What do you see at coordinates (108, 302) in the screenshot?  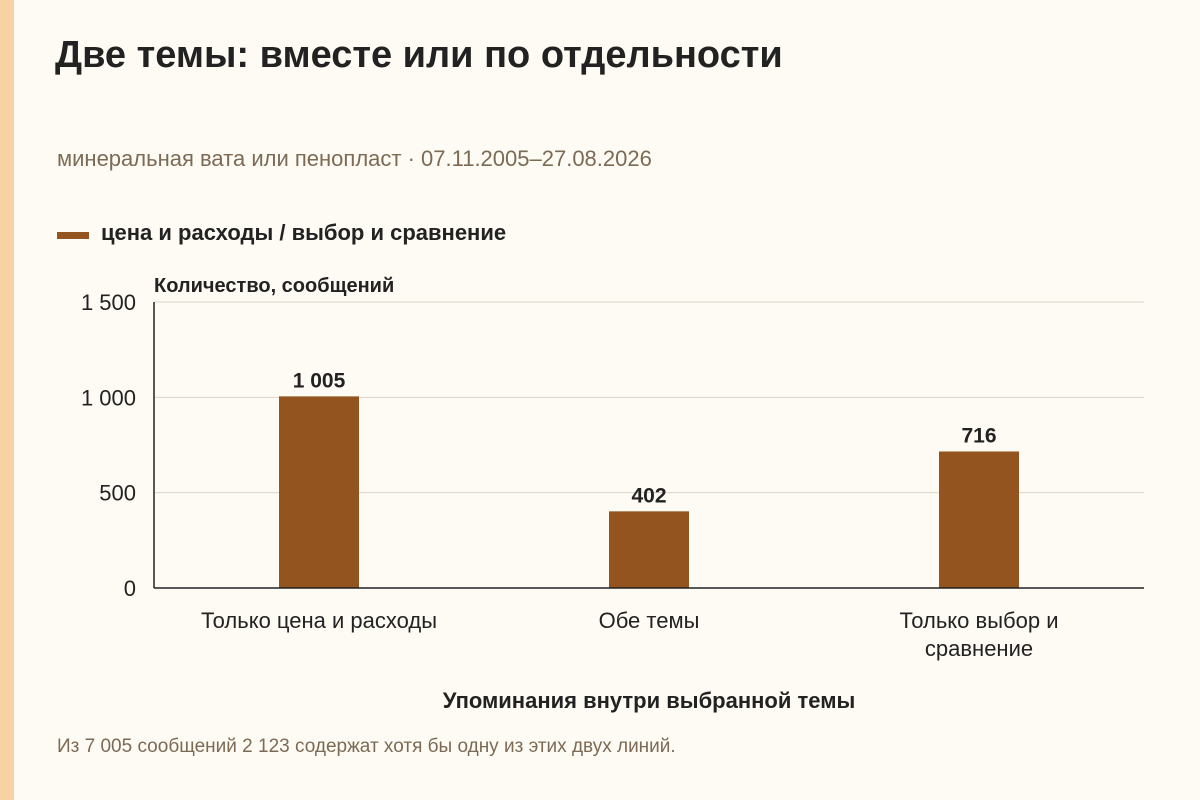 I see `y-tick-label: 1 500` at bounding box center [108, 302].